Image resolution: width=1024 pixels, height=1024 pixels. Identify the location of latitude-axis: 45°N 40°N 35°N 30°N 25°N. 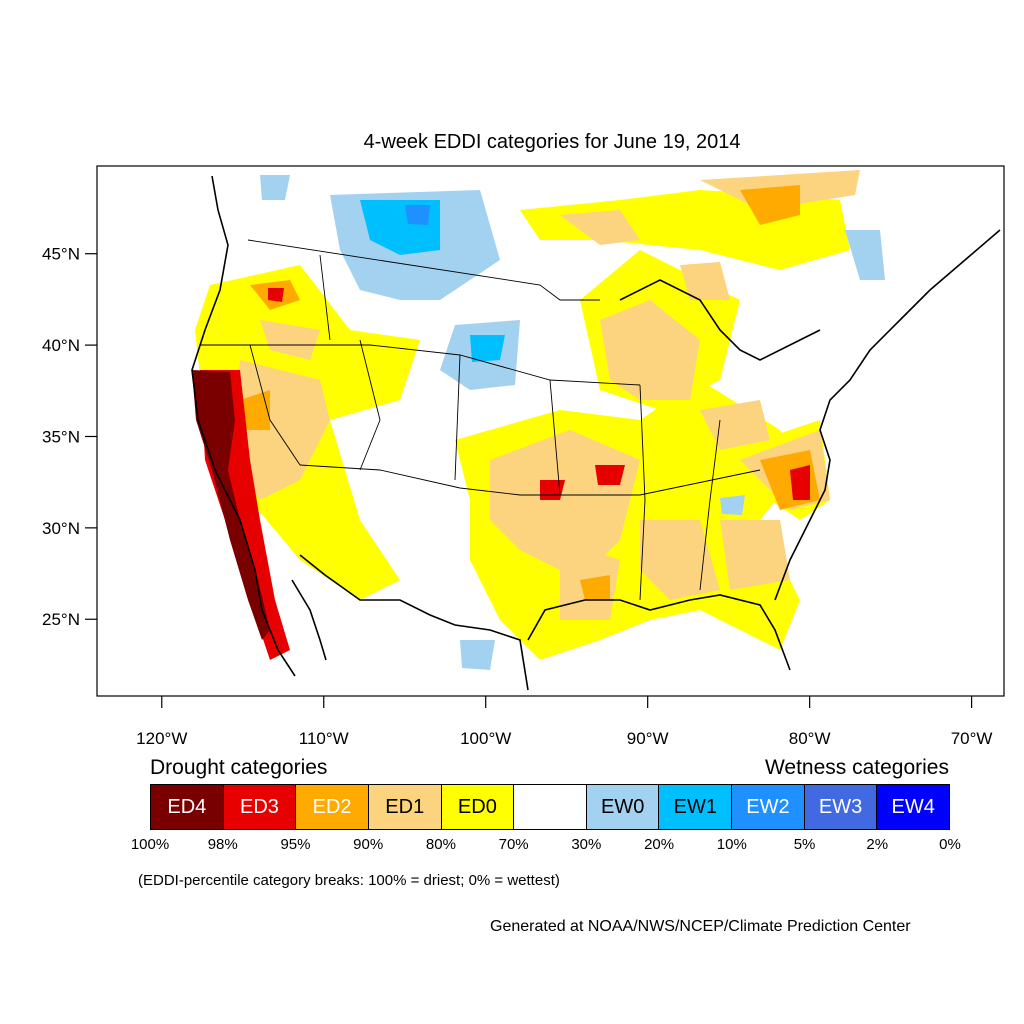
(69, 437).